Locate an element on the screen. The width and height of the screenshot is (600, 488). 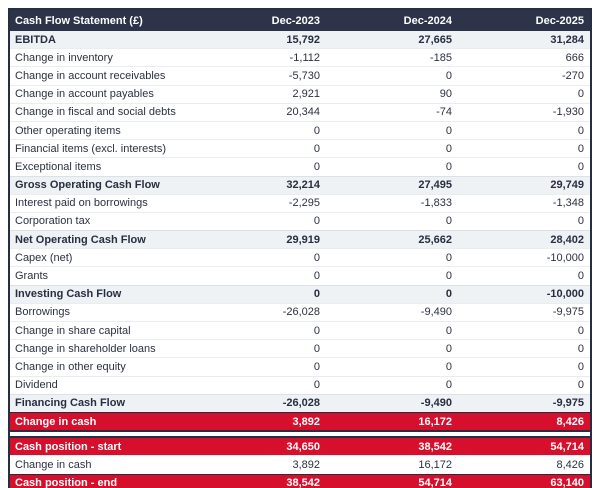
table-row: Change in account payables 2,921 90 0 is located at coordinates (300, 93).